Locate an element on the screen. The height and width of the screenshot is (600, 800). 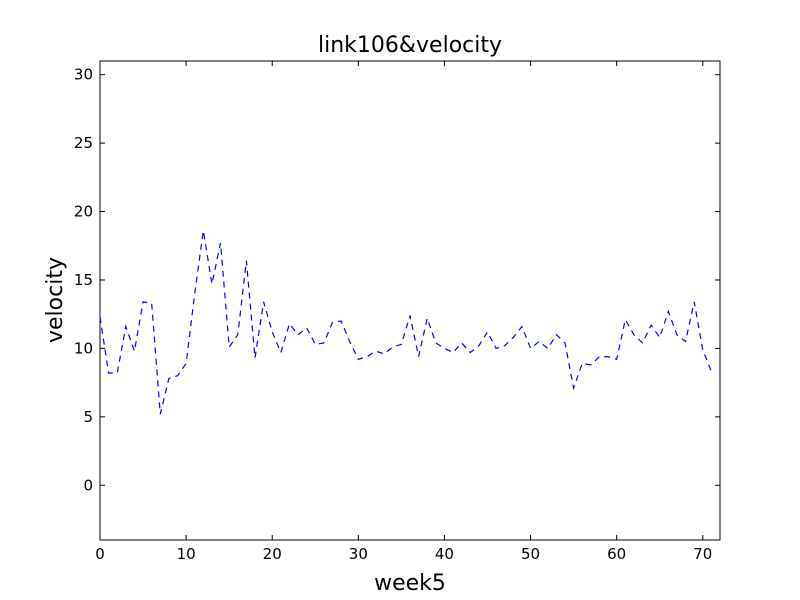
y-tick-label: 0 is located at coordinates (88, 485).